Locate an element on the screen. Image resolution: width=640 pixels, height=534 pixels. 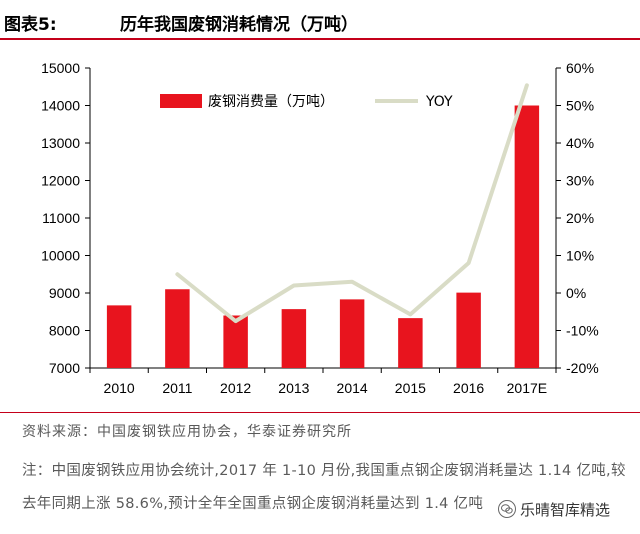
watermark: 乐晴智库精选 is located at coordinates (554, 509).